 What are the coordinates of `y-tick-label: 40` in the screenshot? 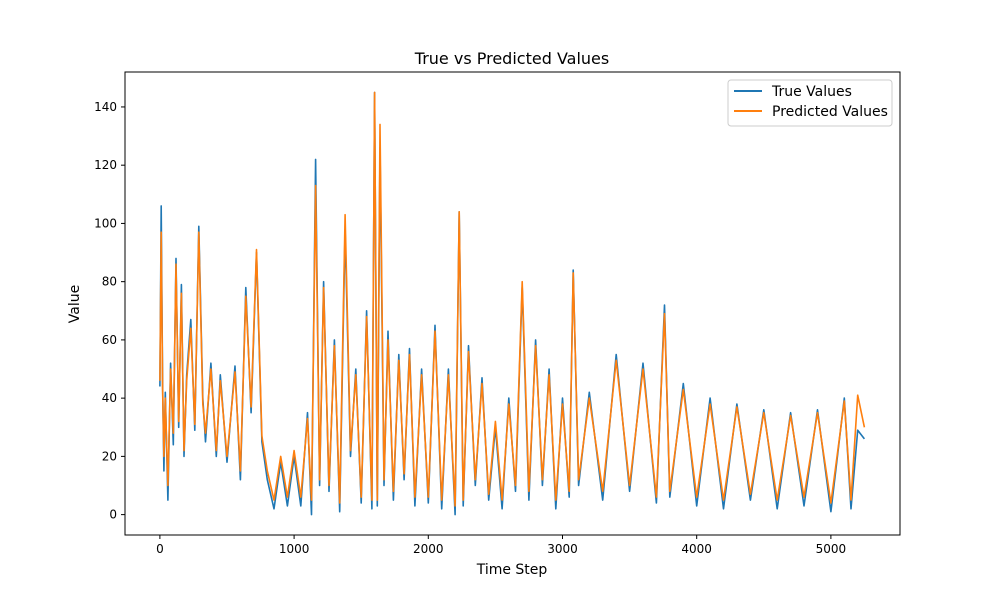 It's located at (109, 398).